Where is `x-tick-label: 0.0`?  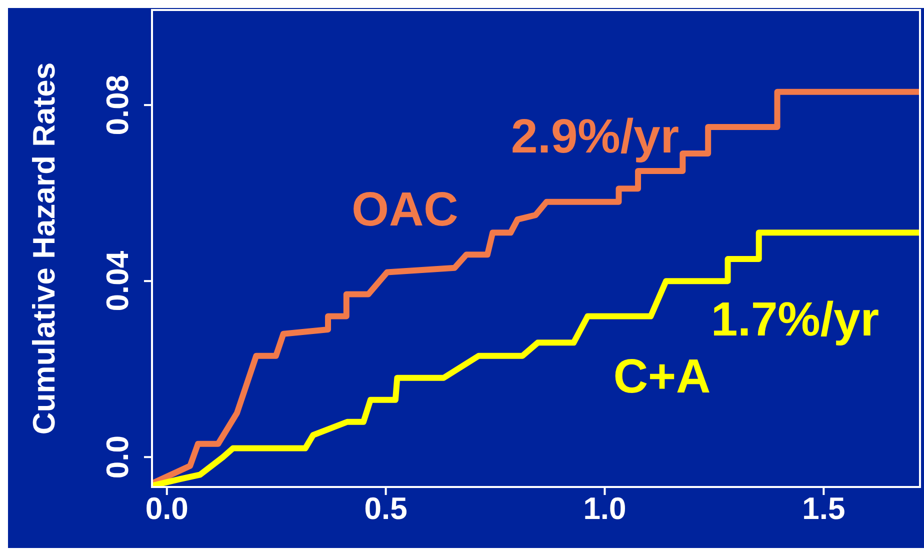
x-tick-label: 0.0 is located at coordinates (166, 508).